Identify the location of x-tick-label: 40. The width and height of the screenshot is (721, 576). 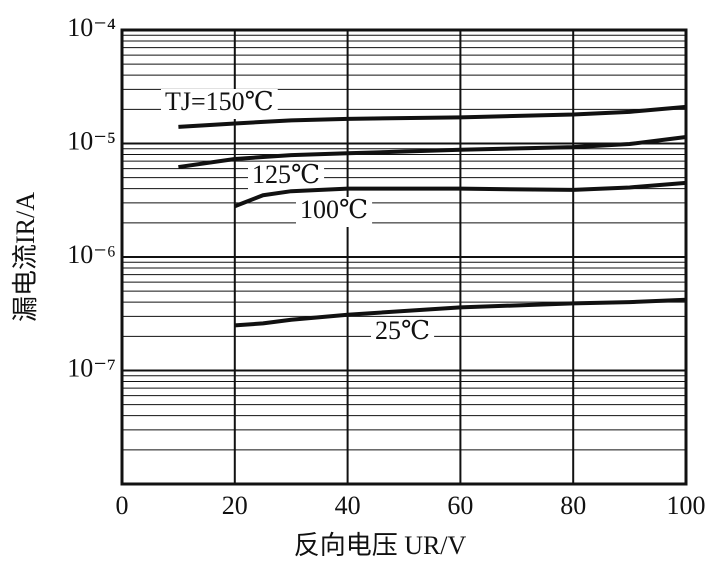
(348, 505).